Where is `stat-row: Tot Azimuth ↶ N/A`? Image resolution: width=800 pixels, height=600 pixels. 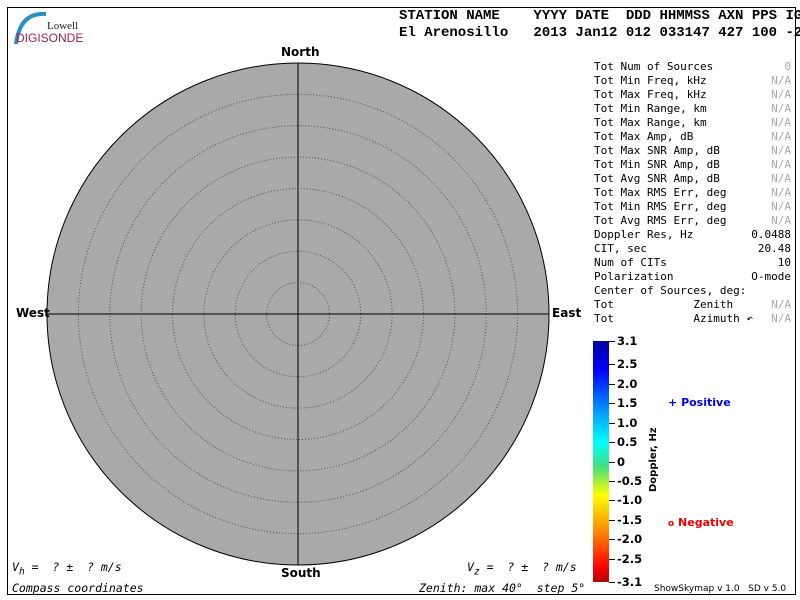
stat-row: Tot Azimuth ↶ N/A is located at coordinates (692, 319).